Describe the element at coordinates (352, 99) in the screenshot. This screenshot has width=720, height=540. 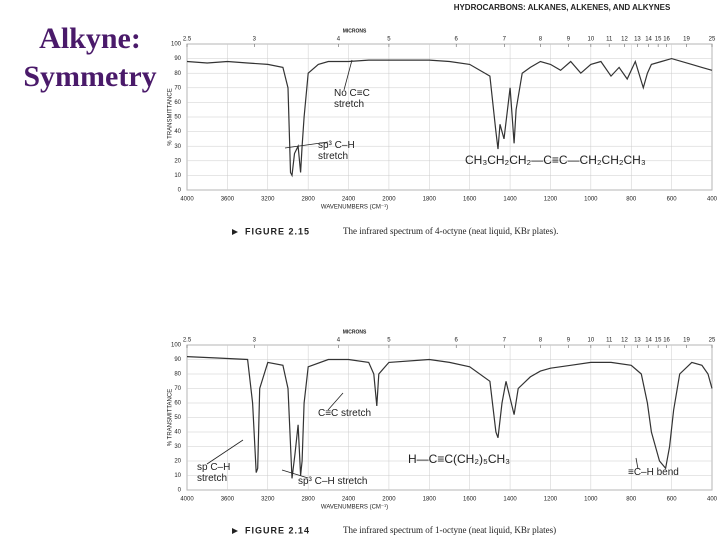
I see `annotation: No C≡C stretch` at that location.